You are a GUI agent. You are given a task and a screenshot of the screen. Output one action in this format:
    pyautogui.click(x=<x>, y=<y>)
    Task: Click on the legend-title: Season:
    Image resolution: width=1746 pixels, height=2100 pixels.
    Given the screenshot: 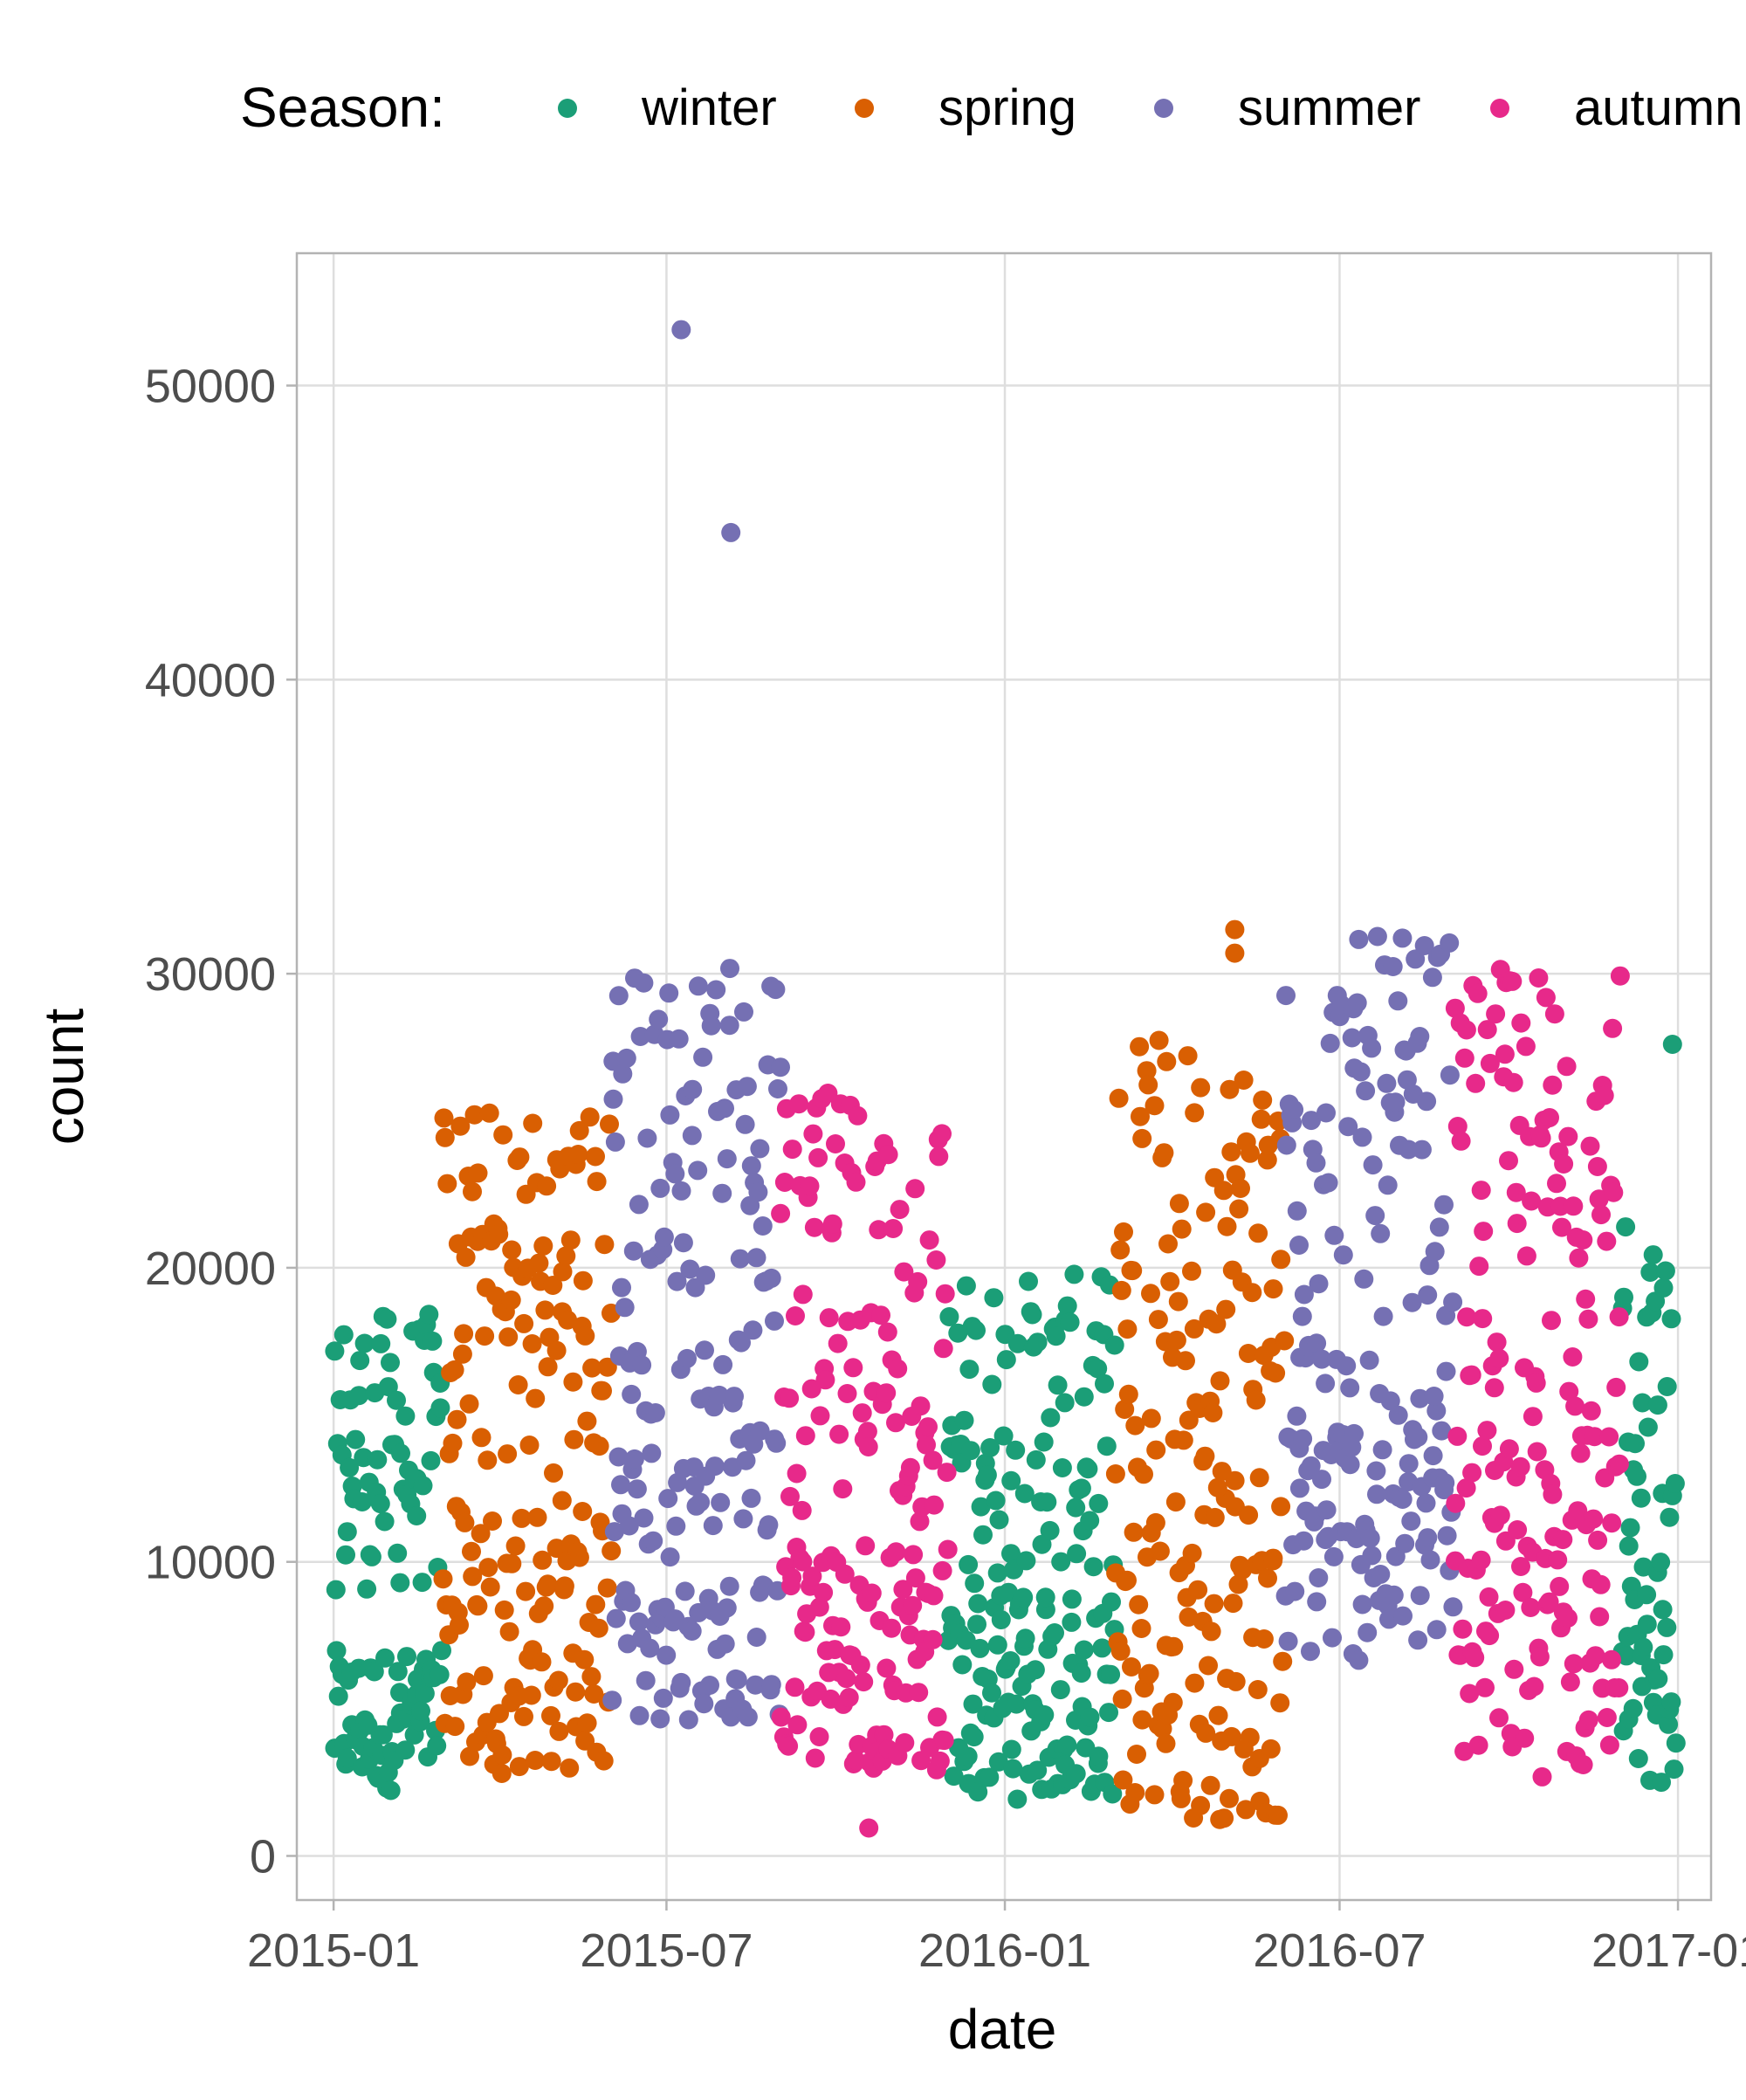 What is the action you would take?
    pyautogui.click(x=342, y=107)
    